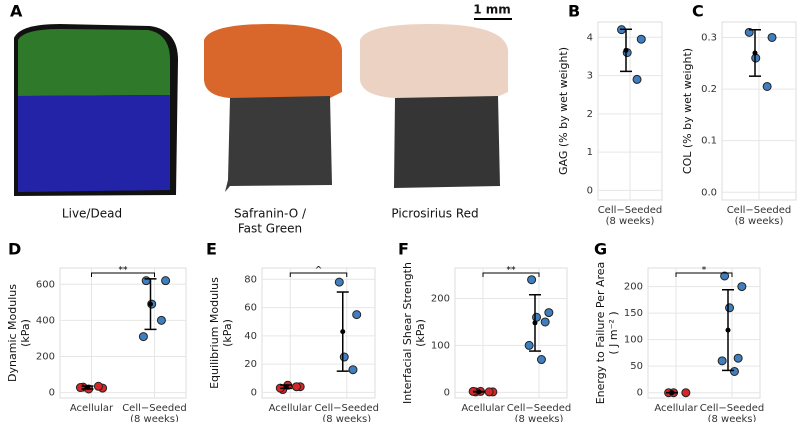  Describe the element at coordinates (704, 271) in the screenshot. I see `significance-label: *` at that location.